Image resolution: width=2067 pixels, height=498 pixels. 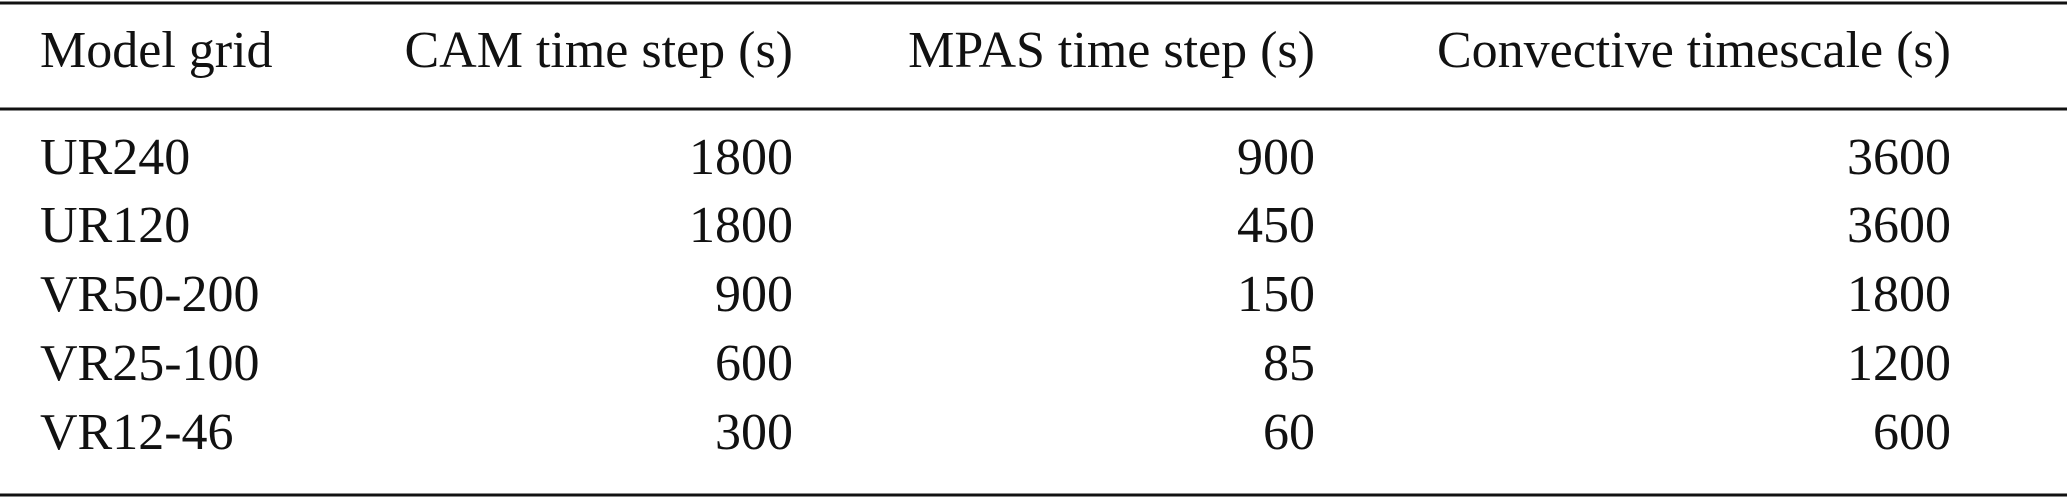 What do you see at coordinates (156, 50) in the screenshot?
I see `header-cell: Model grid` at bounding box center [156, 50].